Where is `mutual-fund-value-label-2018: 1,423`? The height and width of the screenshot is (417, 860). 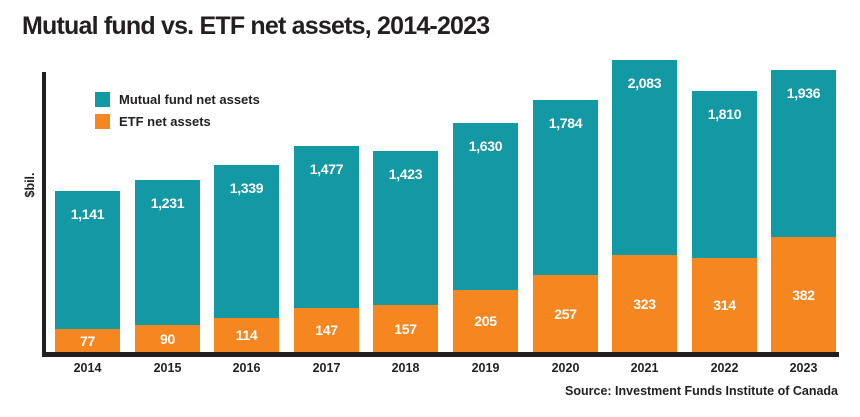
mutual-fund-value-label-2018: 1,423 is located at coordinates (405, 174).